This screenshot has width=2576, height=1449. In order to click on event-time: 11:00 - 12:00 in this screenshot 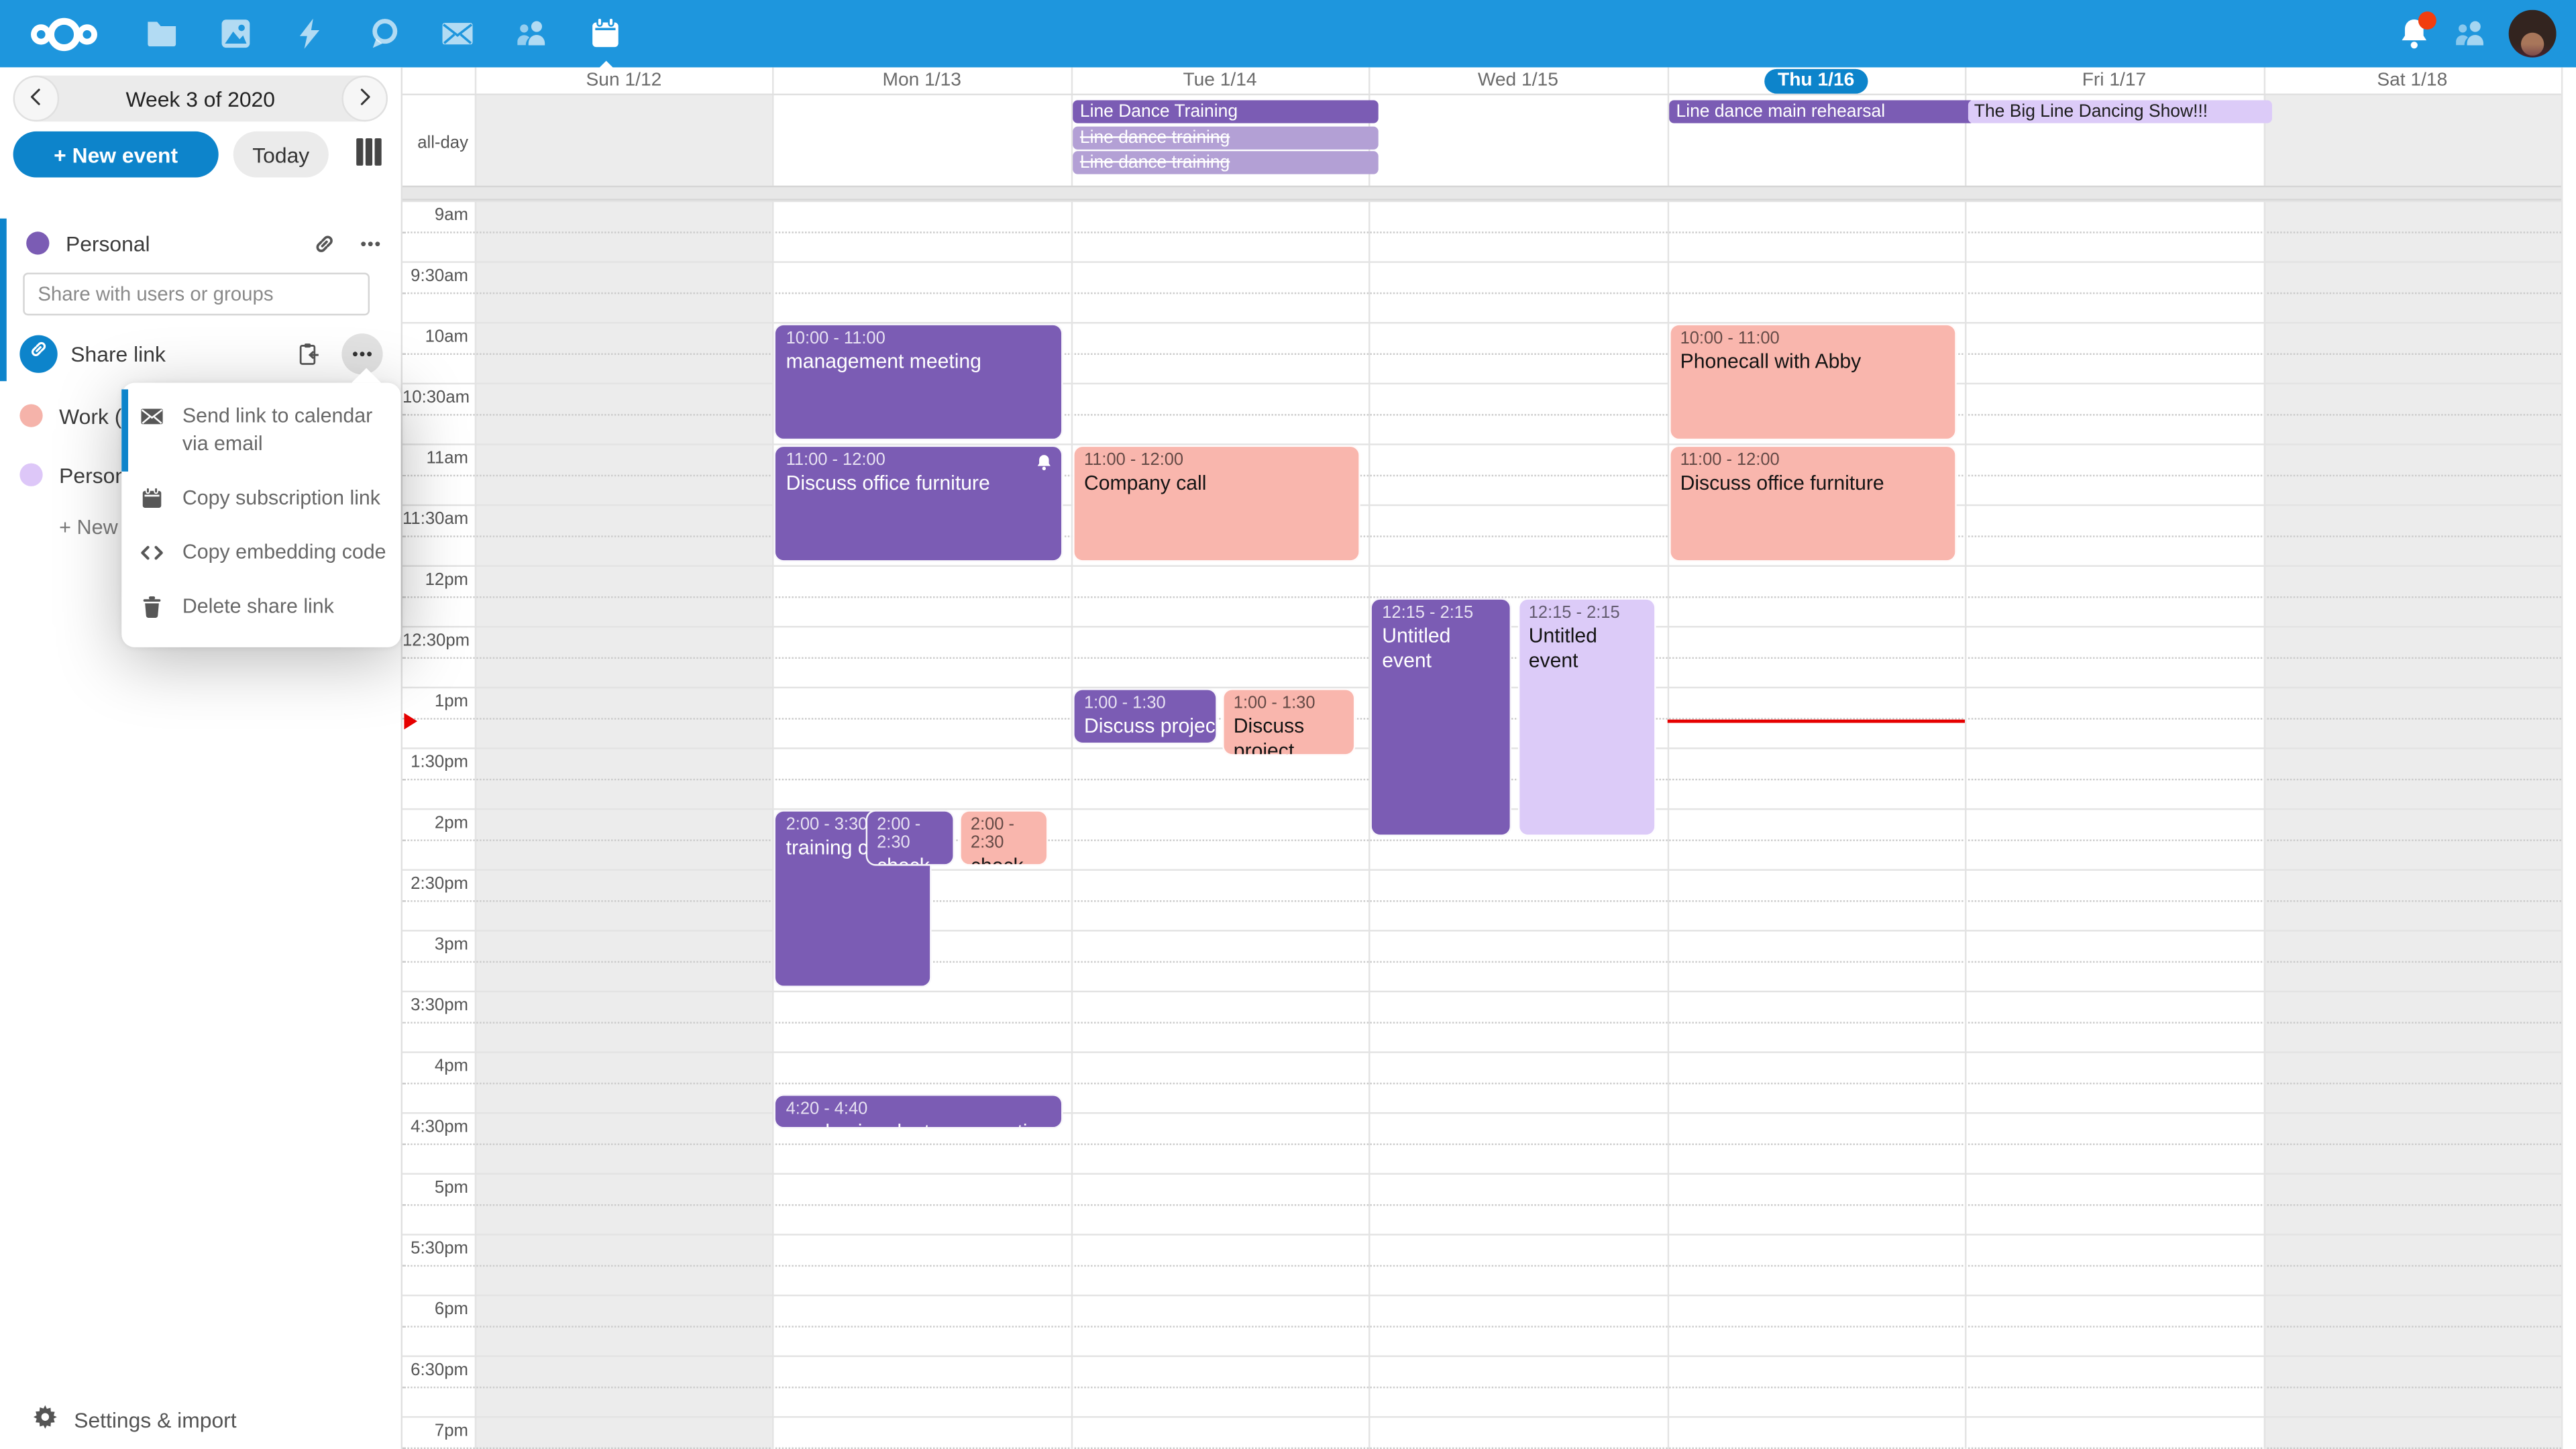, I will do `click(835, 460)`.